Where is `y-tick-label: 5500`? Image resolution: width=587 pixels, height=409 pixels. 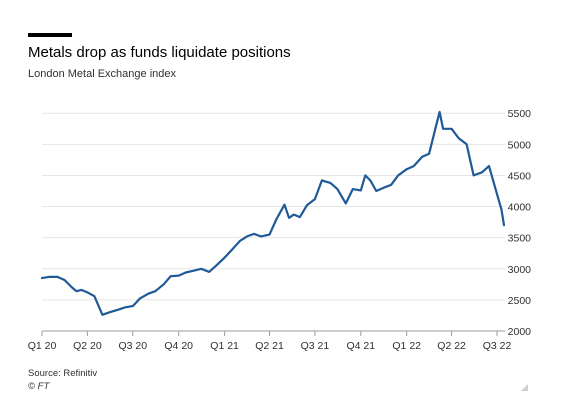 y-tick-label: 5500 is located at coordinates (520, 114).